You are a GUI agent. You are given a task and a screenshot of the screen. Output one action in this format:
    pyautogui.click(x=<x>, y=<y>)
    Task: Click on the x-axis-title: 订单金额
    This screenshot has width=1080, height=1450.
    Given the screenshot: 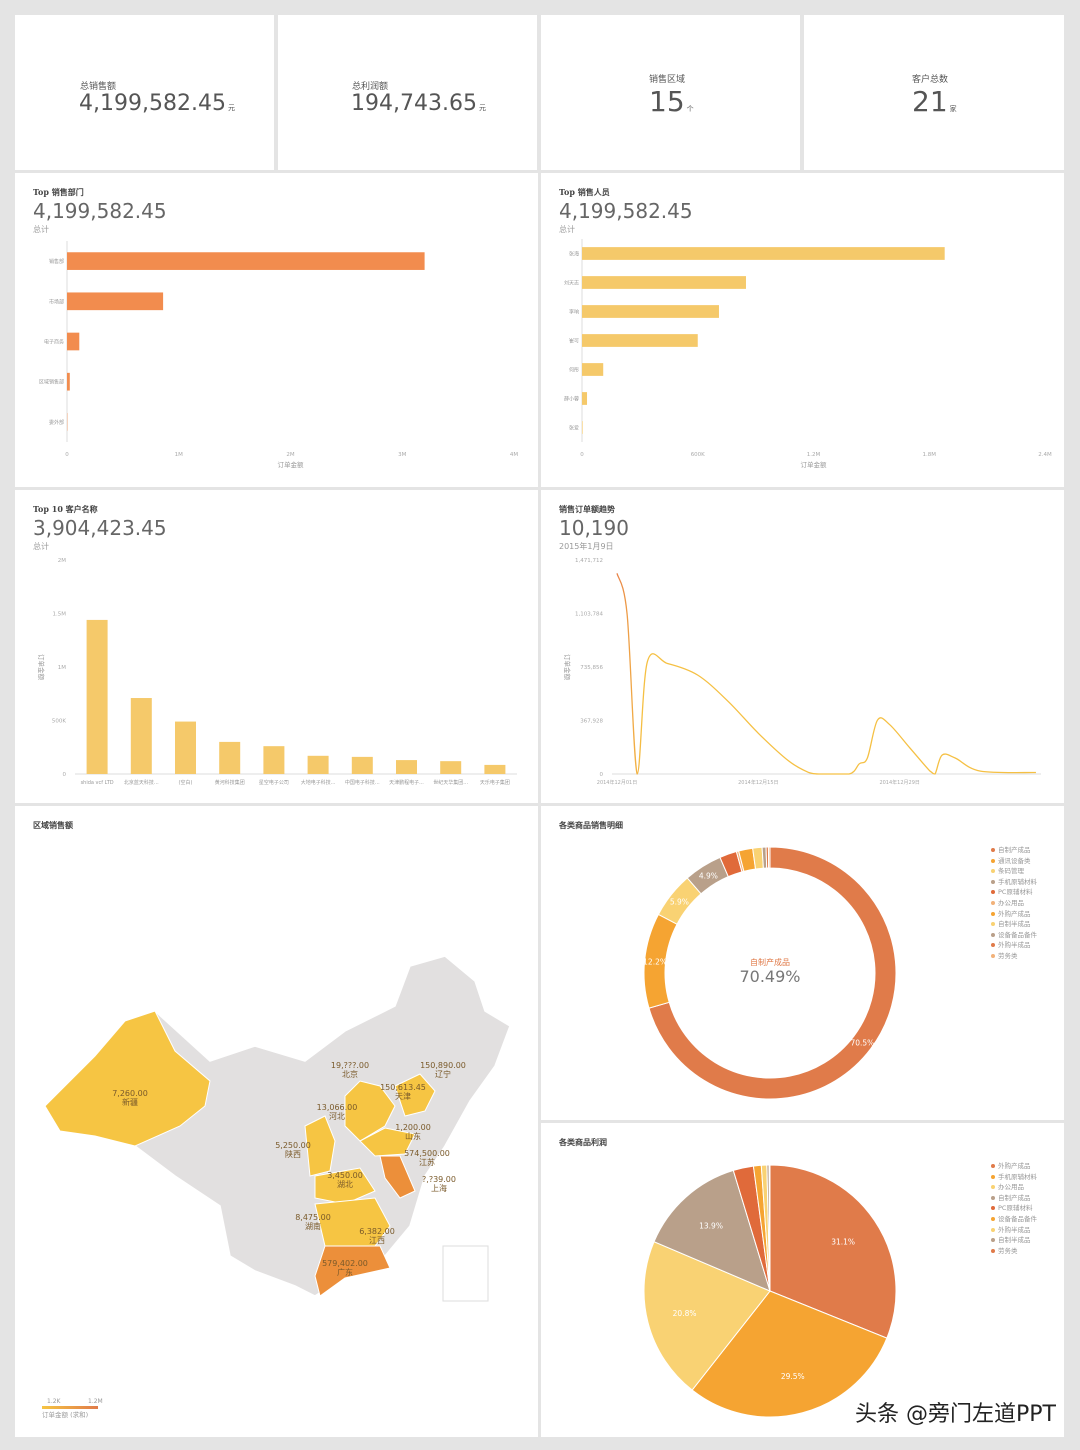 What is the action you would take?
    pyautogui.click(x=291, y=464)
    